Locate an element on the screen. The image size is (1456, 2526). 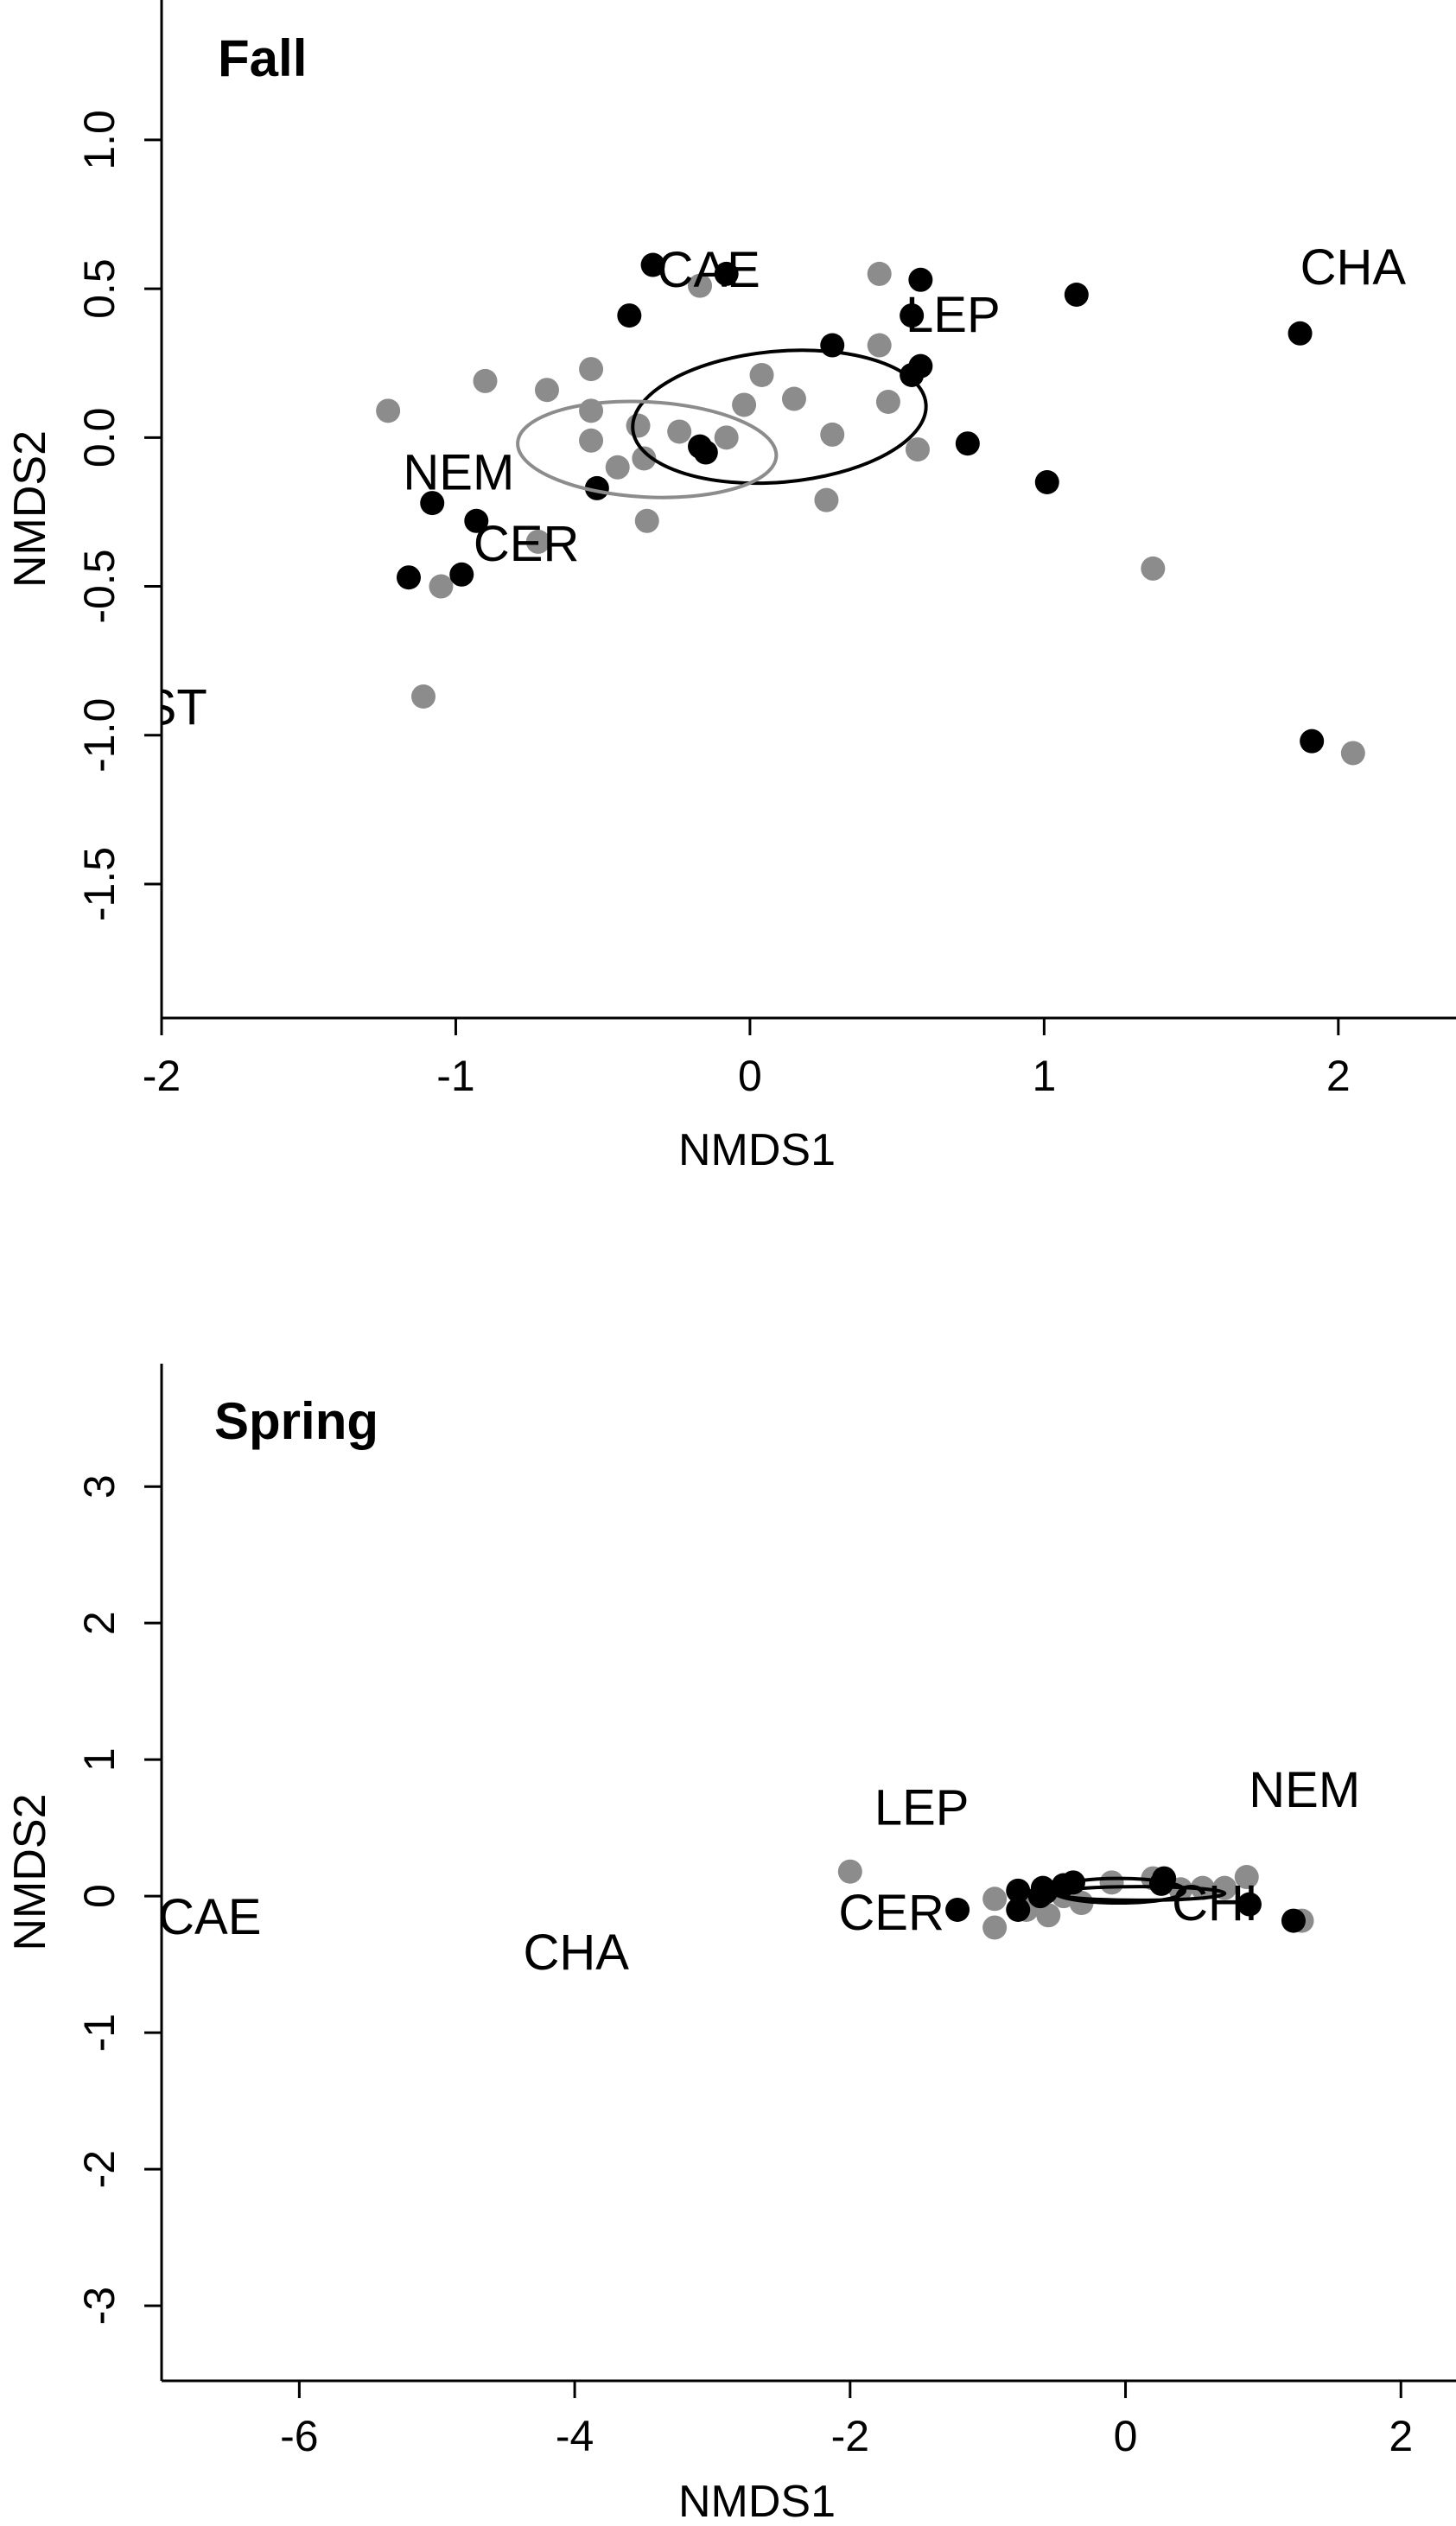
y-tick-label: -1.0 is located at coordinates (100, 736).